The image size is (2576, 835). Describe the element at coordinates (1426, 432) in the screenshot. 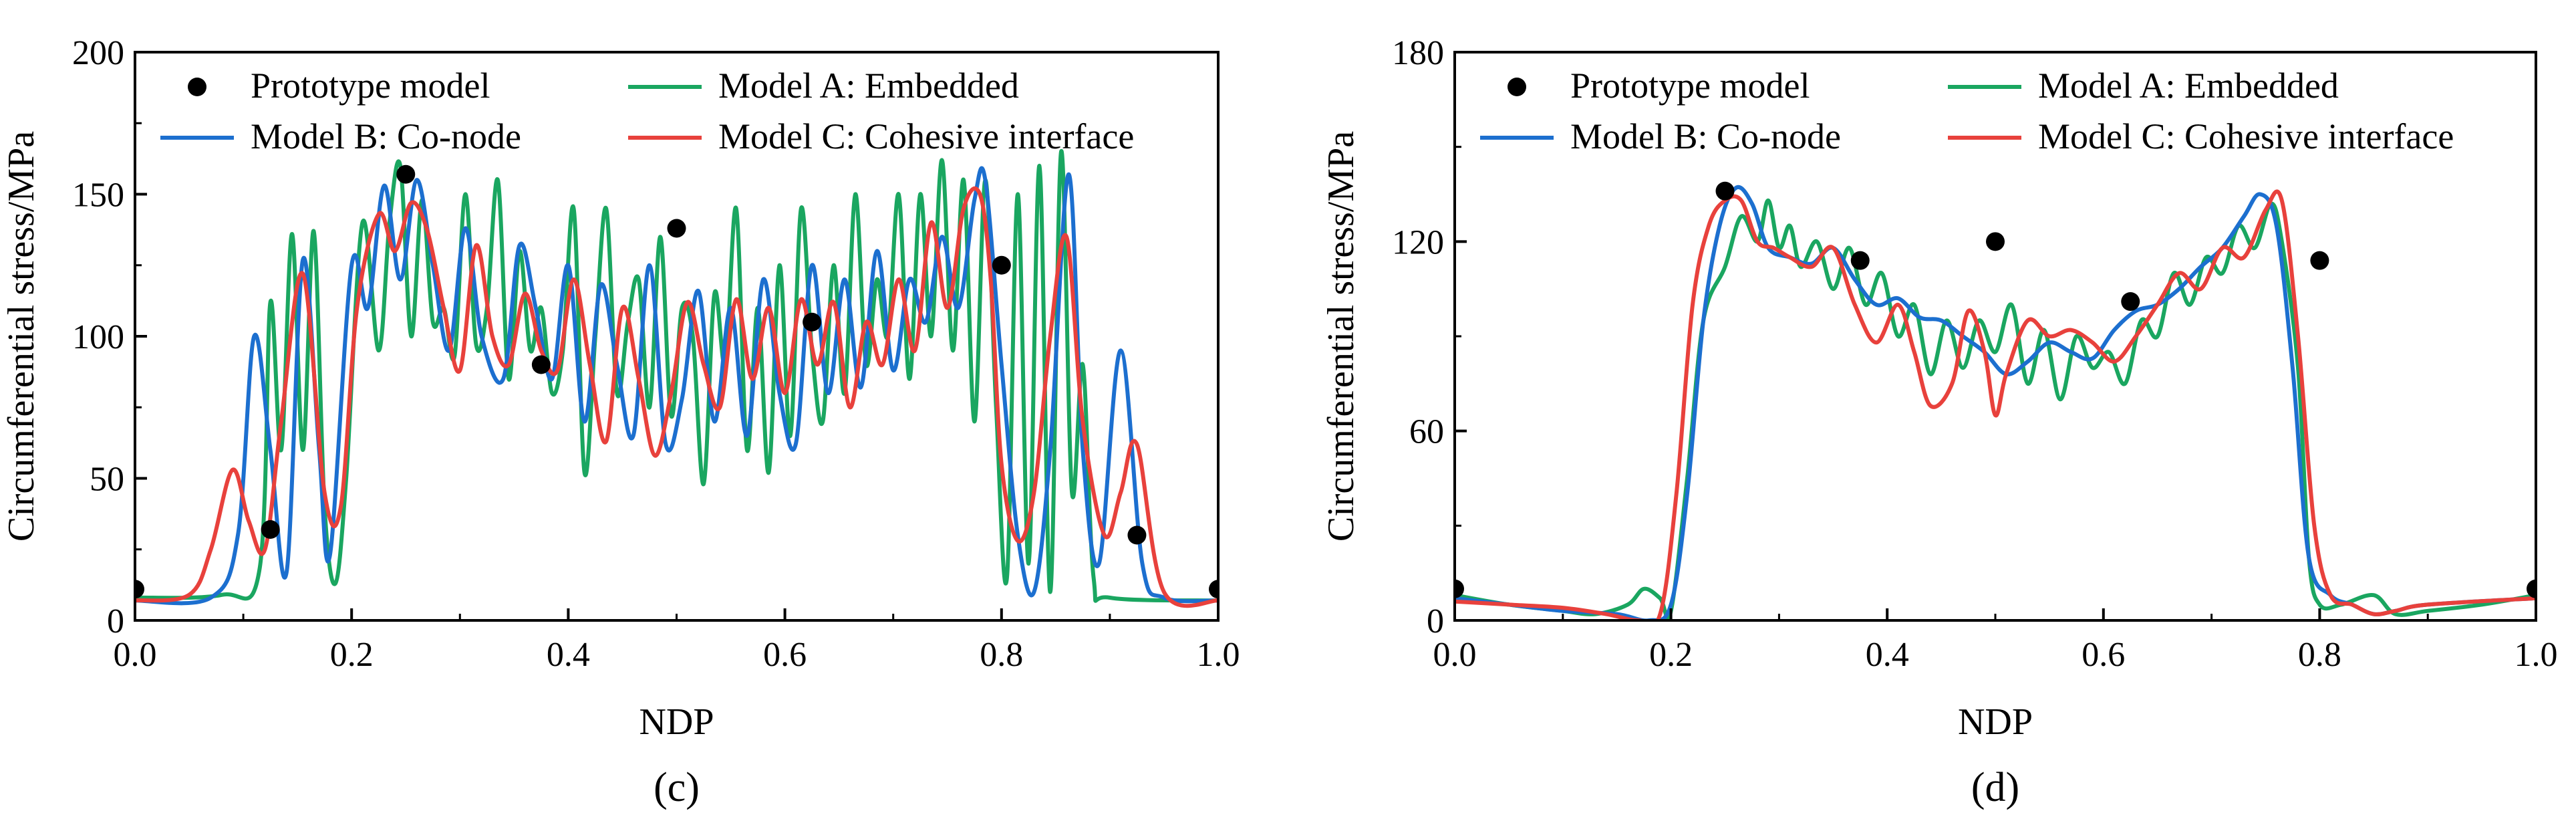

I see `y-tick-label: 60` at that location.